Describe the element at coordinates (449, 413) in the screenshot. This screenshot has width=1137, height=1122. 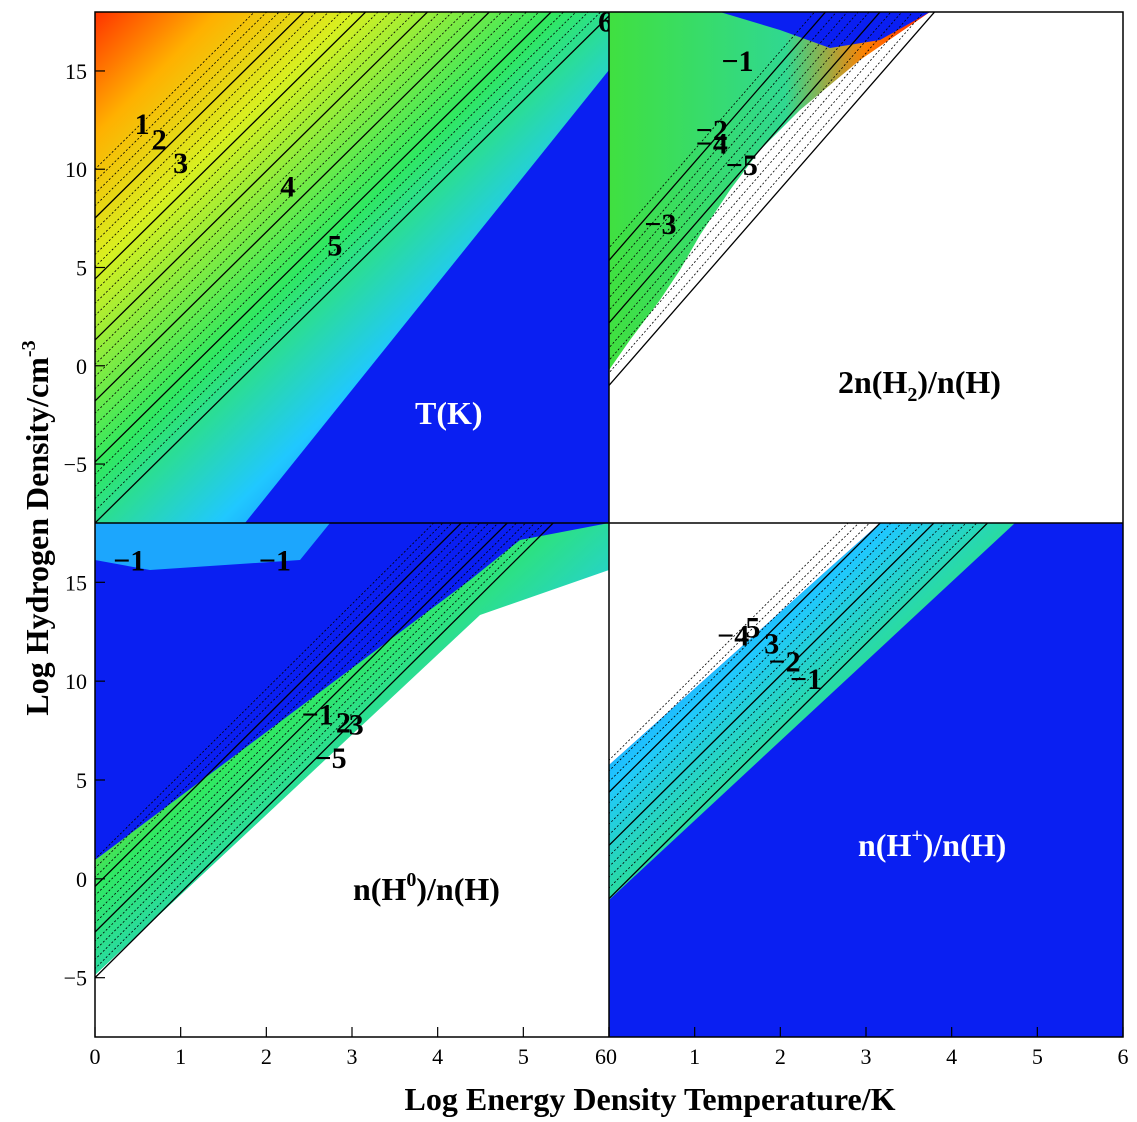
I see `panel-title-temperature: T(K)` at that location.